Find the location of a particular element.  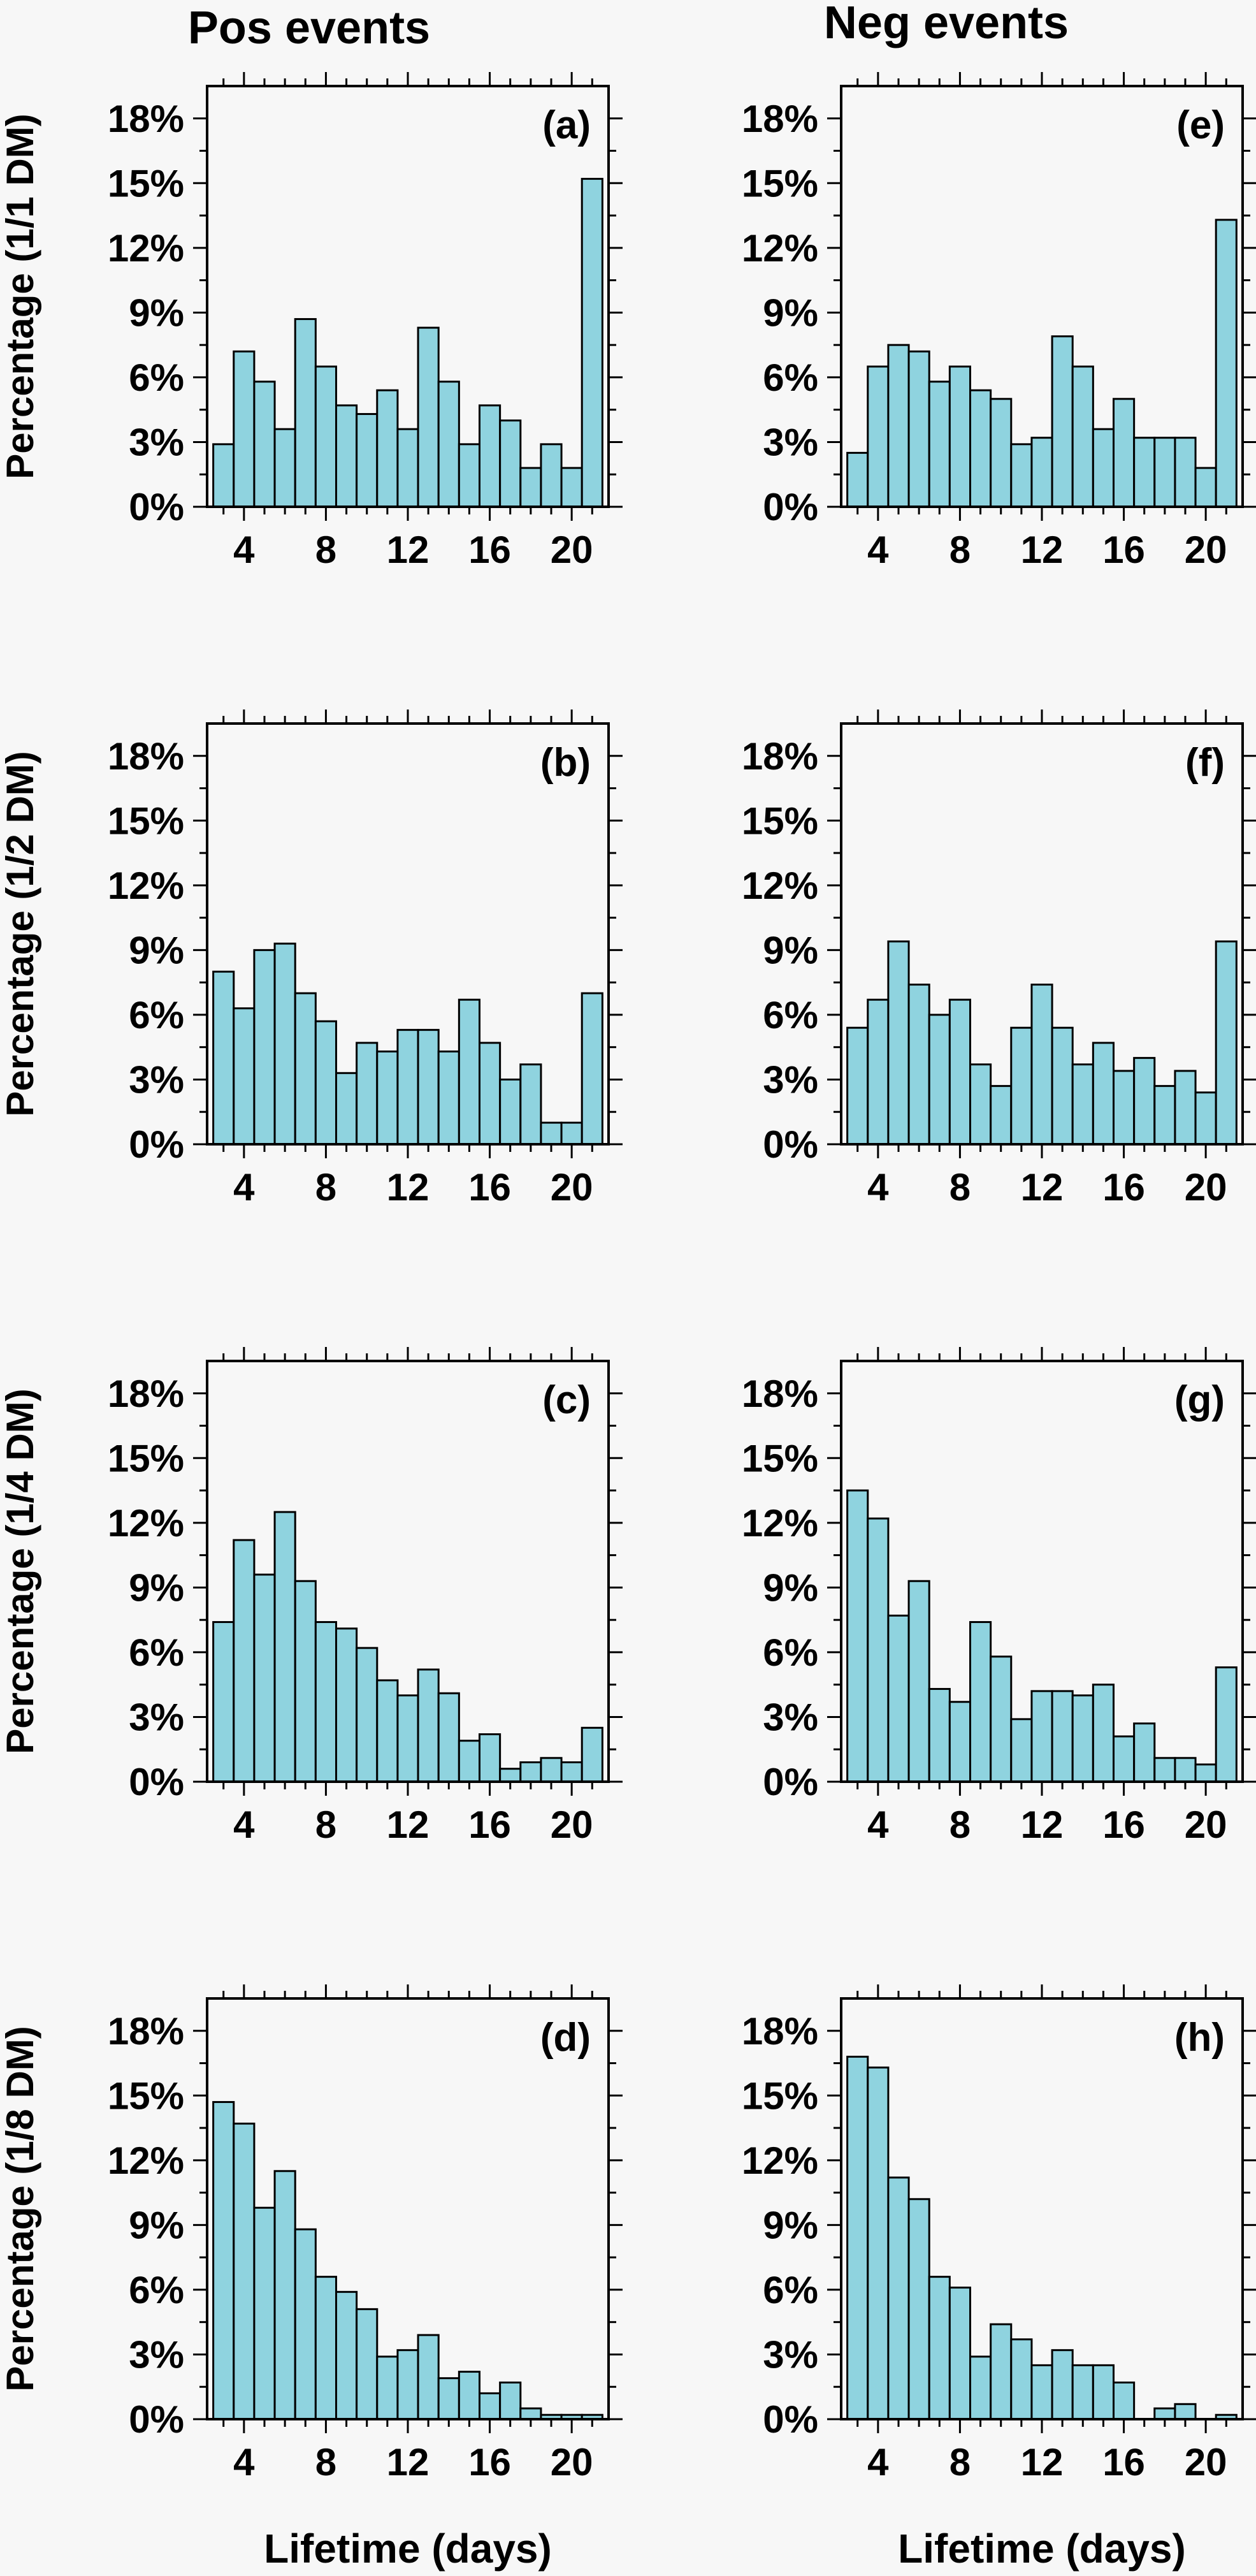

y-axis-label: Percentage (1/1 DM) is located at coordinates (20, 296).